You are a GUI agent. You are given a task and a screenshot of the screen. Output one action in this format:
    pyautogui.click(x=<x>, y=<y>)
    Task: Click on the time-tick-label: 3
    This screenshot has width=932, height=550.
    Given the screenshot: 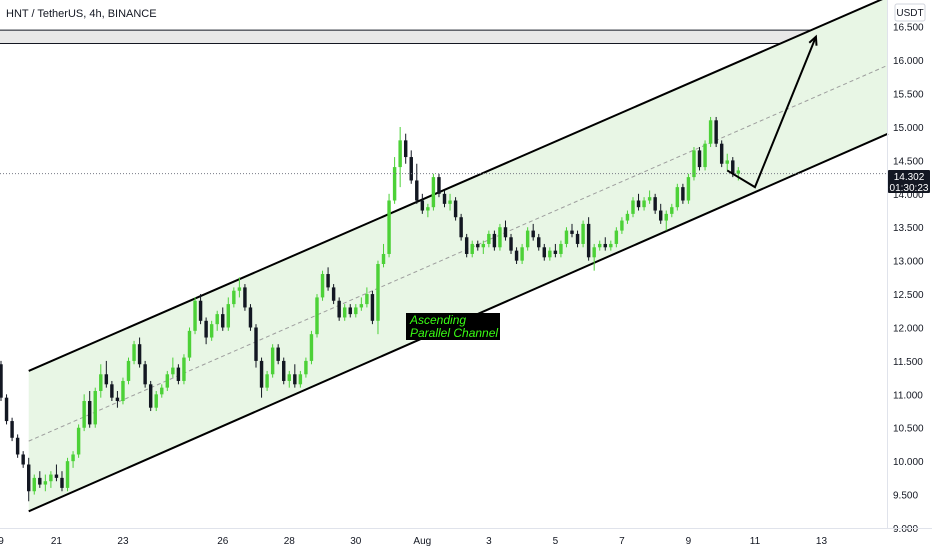 What is the action you would take?
    pyautogui.click(x=489, y=541)
    